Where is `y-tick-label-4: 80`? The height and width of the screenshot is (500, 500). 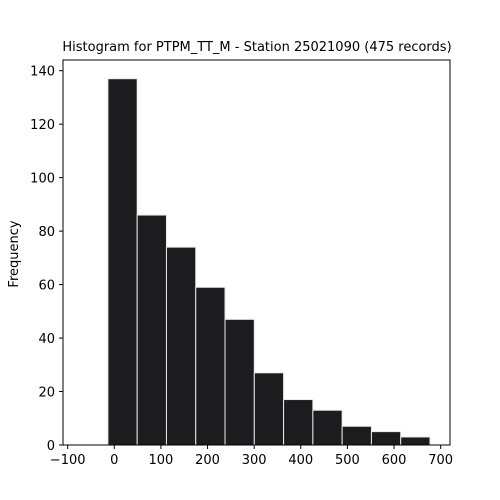
y-tick-label-4: 80 is located at coordinates (46, 232).